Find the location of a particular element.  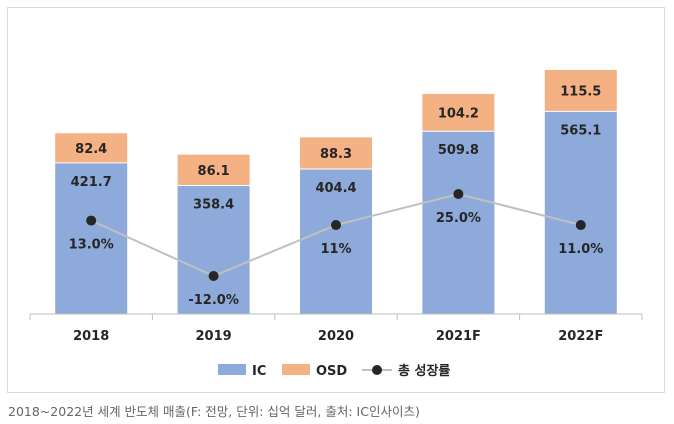

label-osd-2018: 82.4 is located at coordinates (91, 149).